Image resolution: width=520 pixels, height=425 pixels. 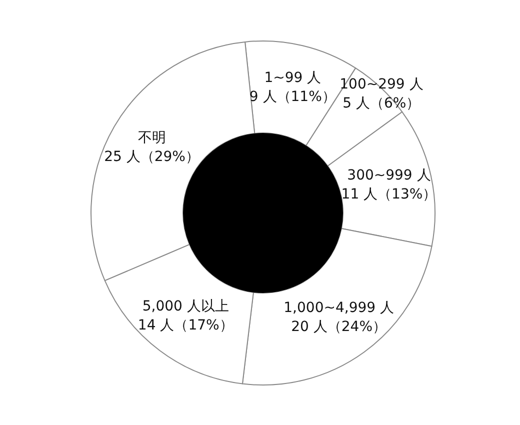 What do you see at coordinates (389, 194) in the screenshot?
I see `data-label: 11 人（13%）` at bounding box center [389, 194].